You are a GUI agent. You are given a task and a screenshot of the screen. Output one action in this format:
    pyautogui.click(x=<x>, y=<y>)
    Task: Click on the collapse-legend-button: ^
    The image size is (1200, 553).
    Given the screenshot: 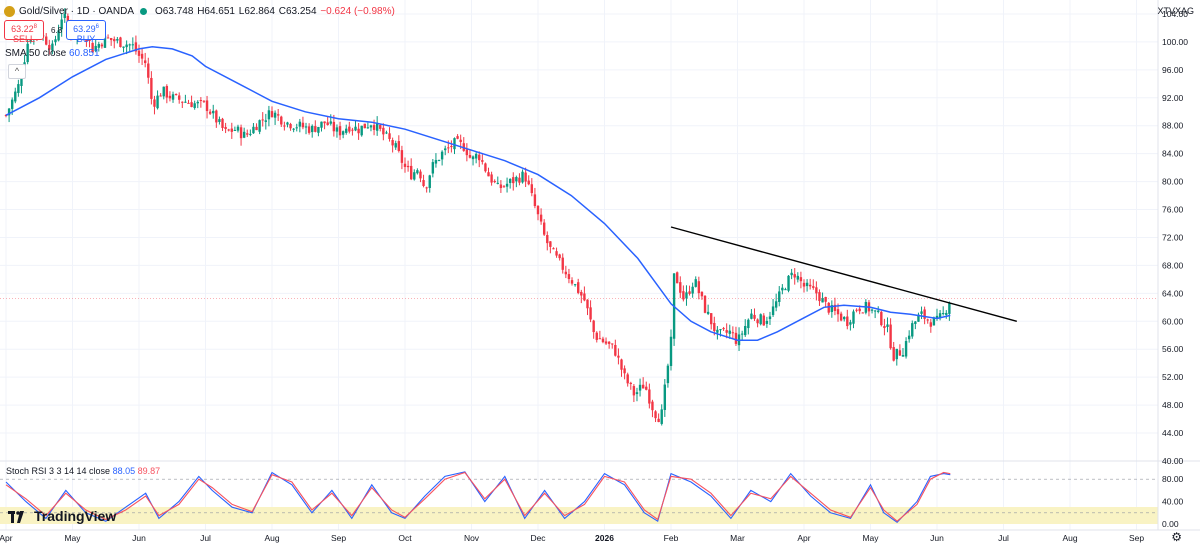 What is the action you would take?
    pyautogui.click(x=17, y=71)
    